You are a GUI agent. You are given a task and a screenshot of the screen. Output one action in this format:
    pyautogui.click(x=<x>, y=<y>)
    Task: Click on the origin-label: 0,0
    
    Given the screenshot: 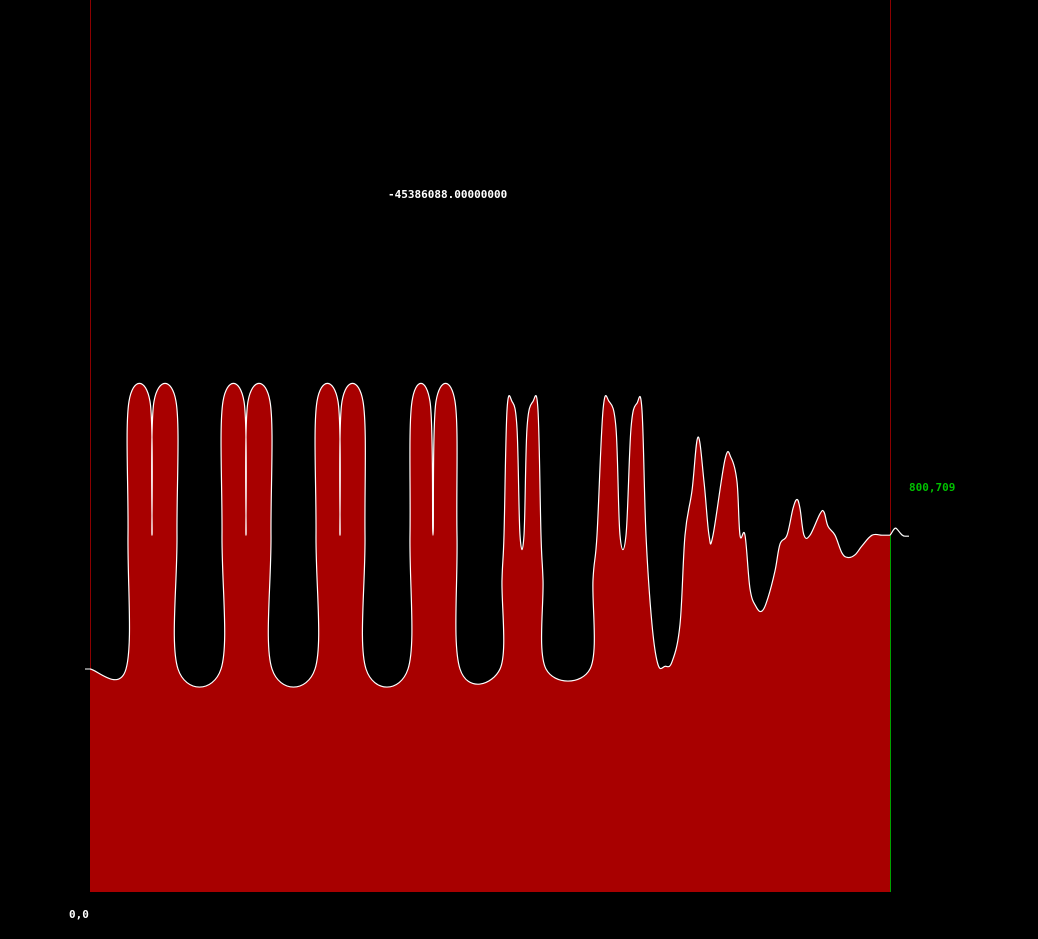 What is the action you would take?
    pyautogui.click(x=79, y=914)
    